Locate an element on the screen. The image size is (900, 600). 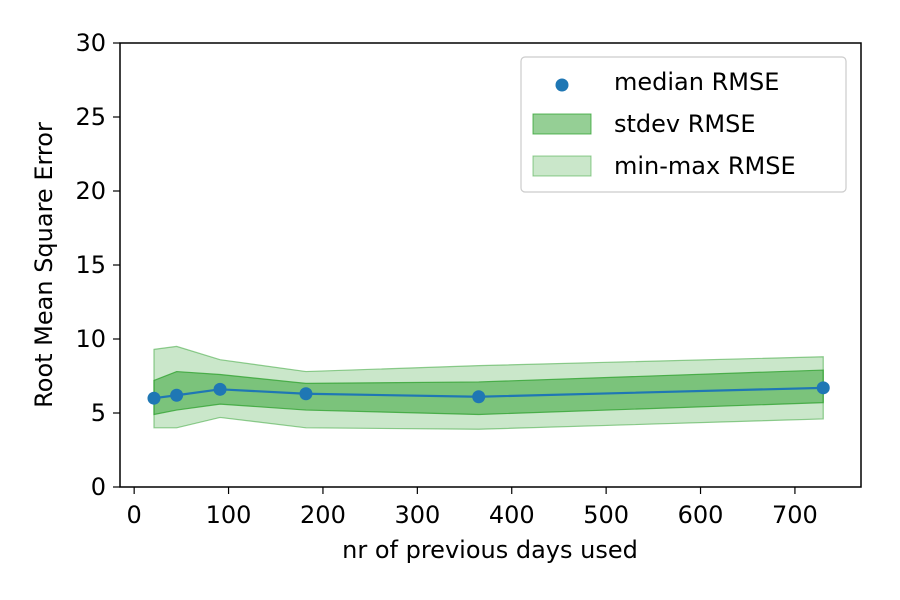
x-tick-label: 400 is located at coordinates (512, 515).